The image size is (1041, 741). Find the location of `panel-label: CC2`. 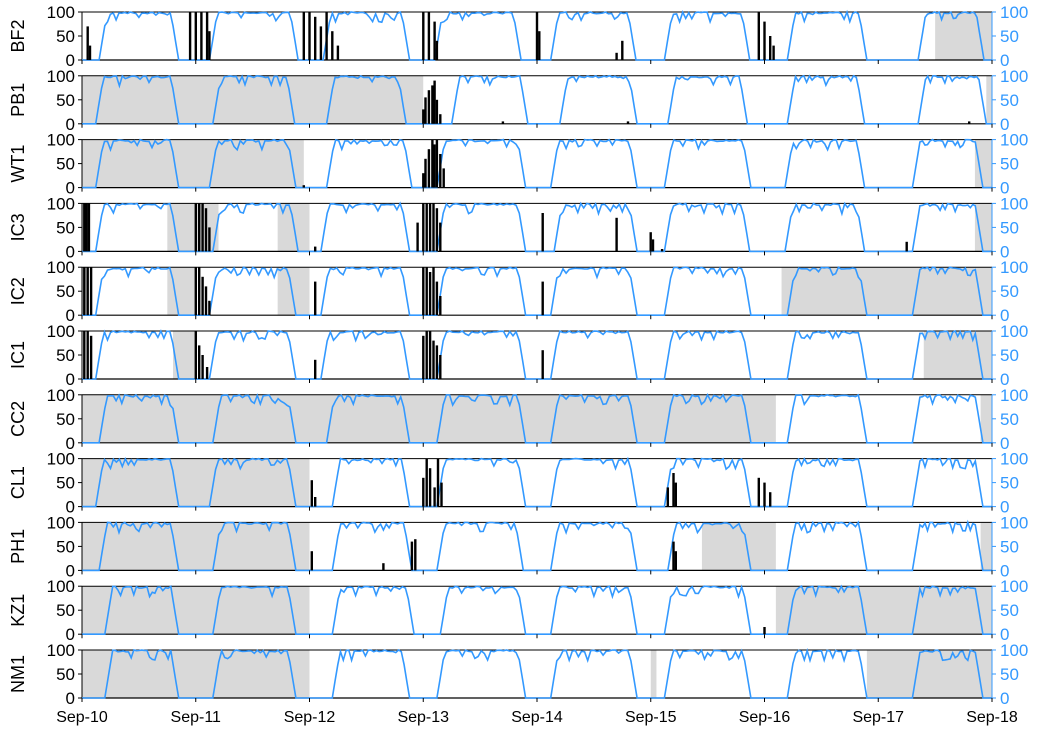

panel-label: CC2 is located at coordinates (18, 419).